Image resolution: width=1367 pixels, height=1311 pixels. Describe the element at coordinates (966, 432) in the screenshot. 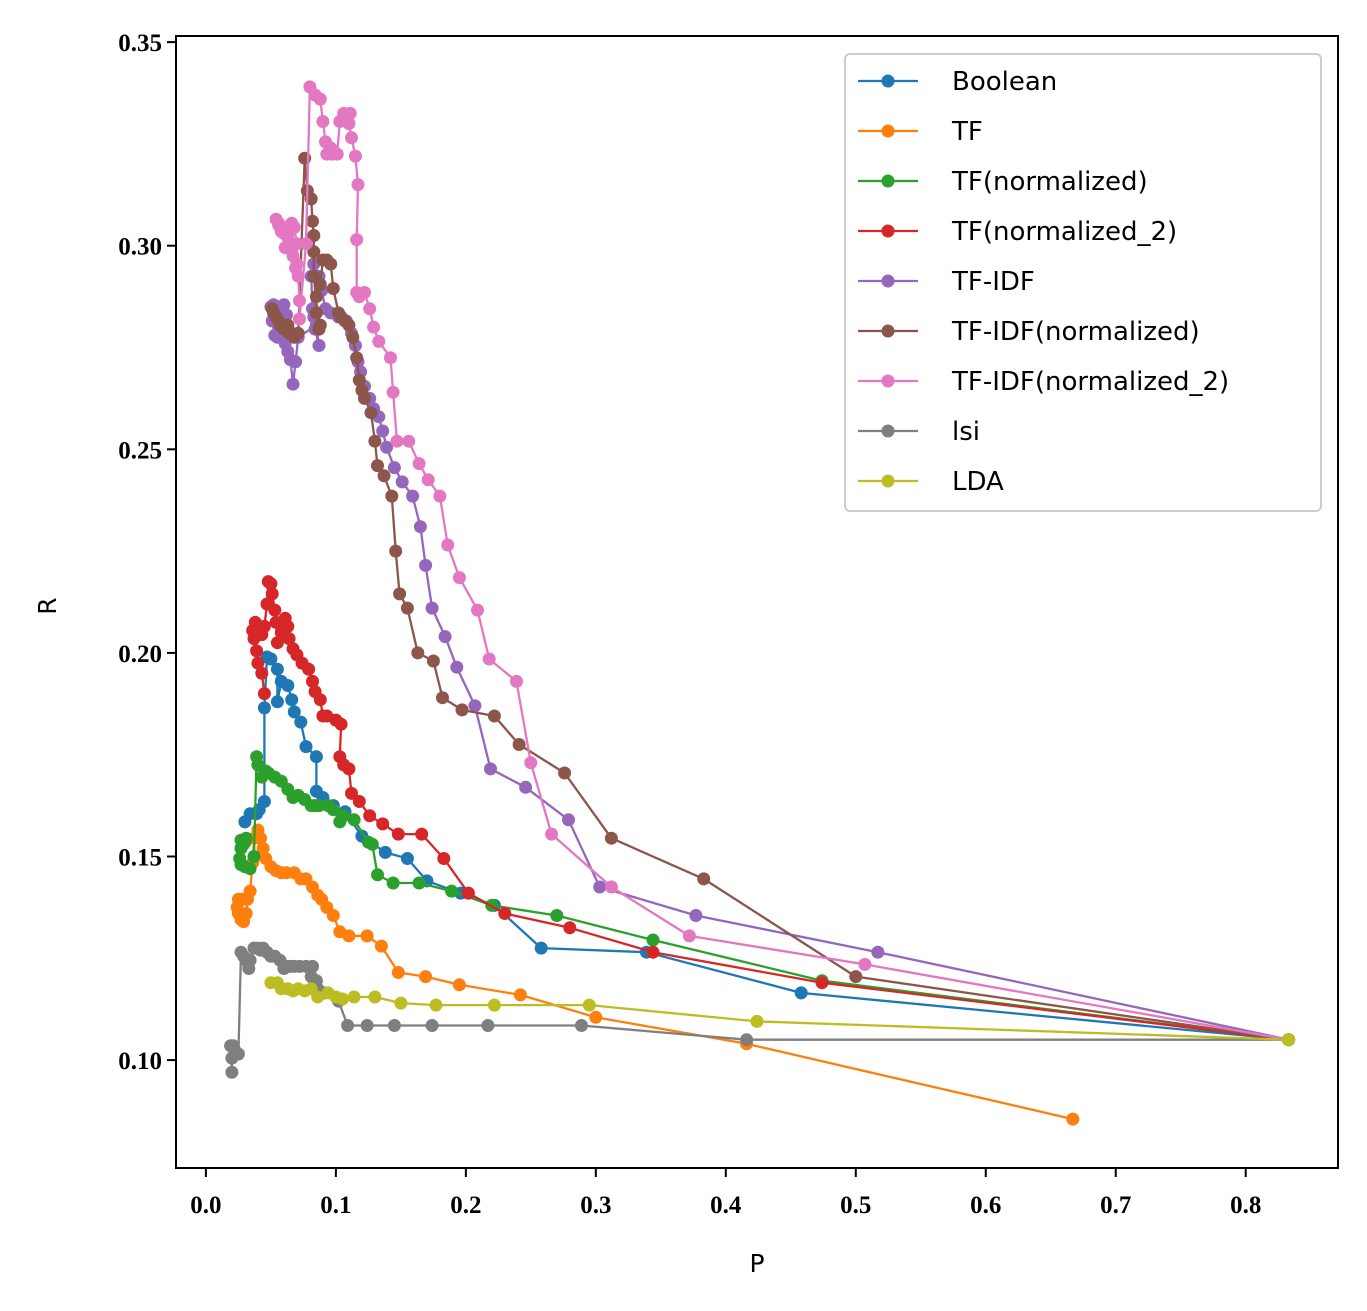

I see `legend-label: lsi` at that location.